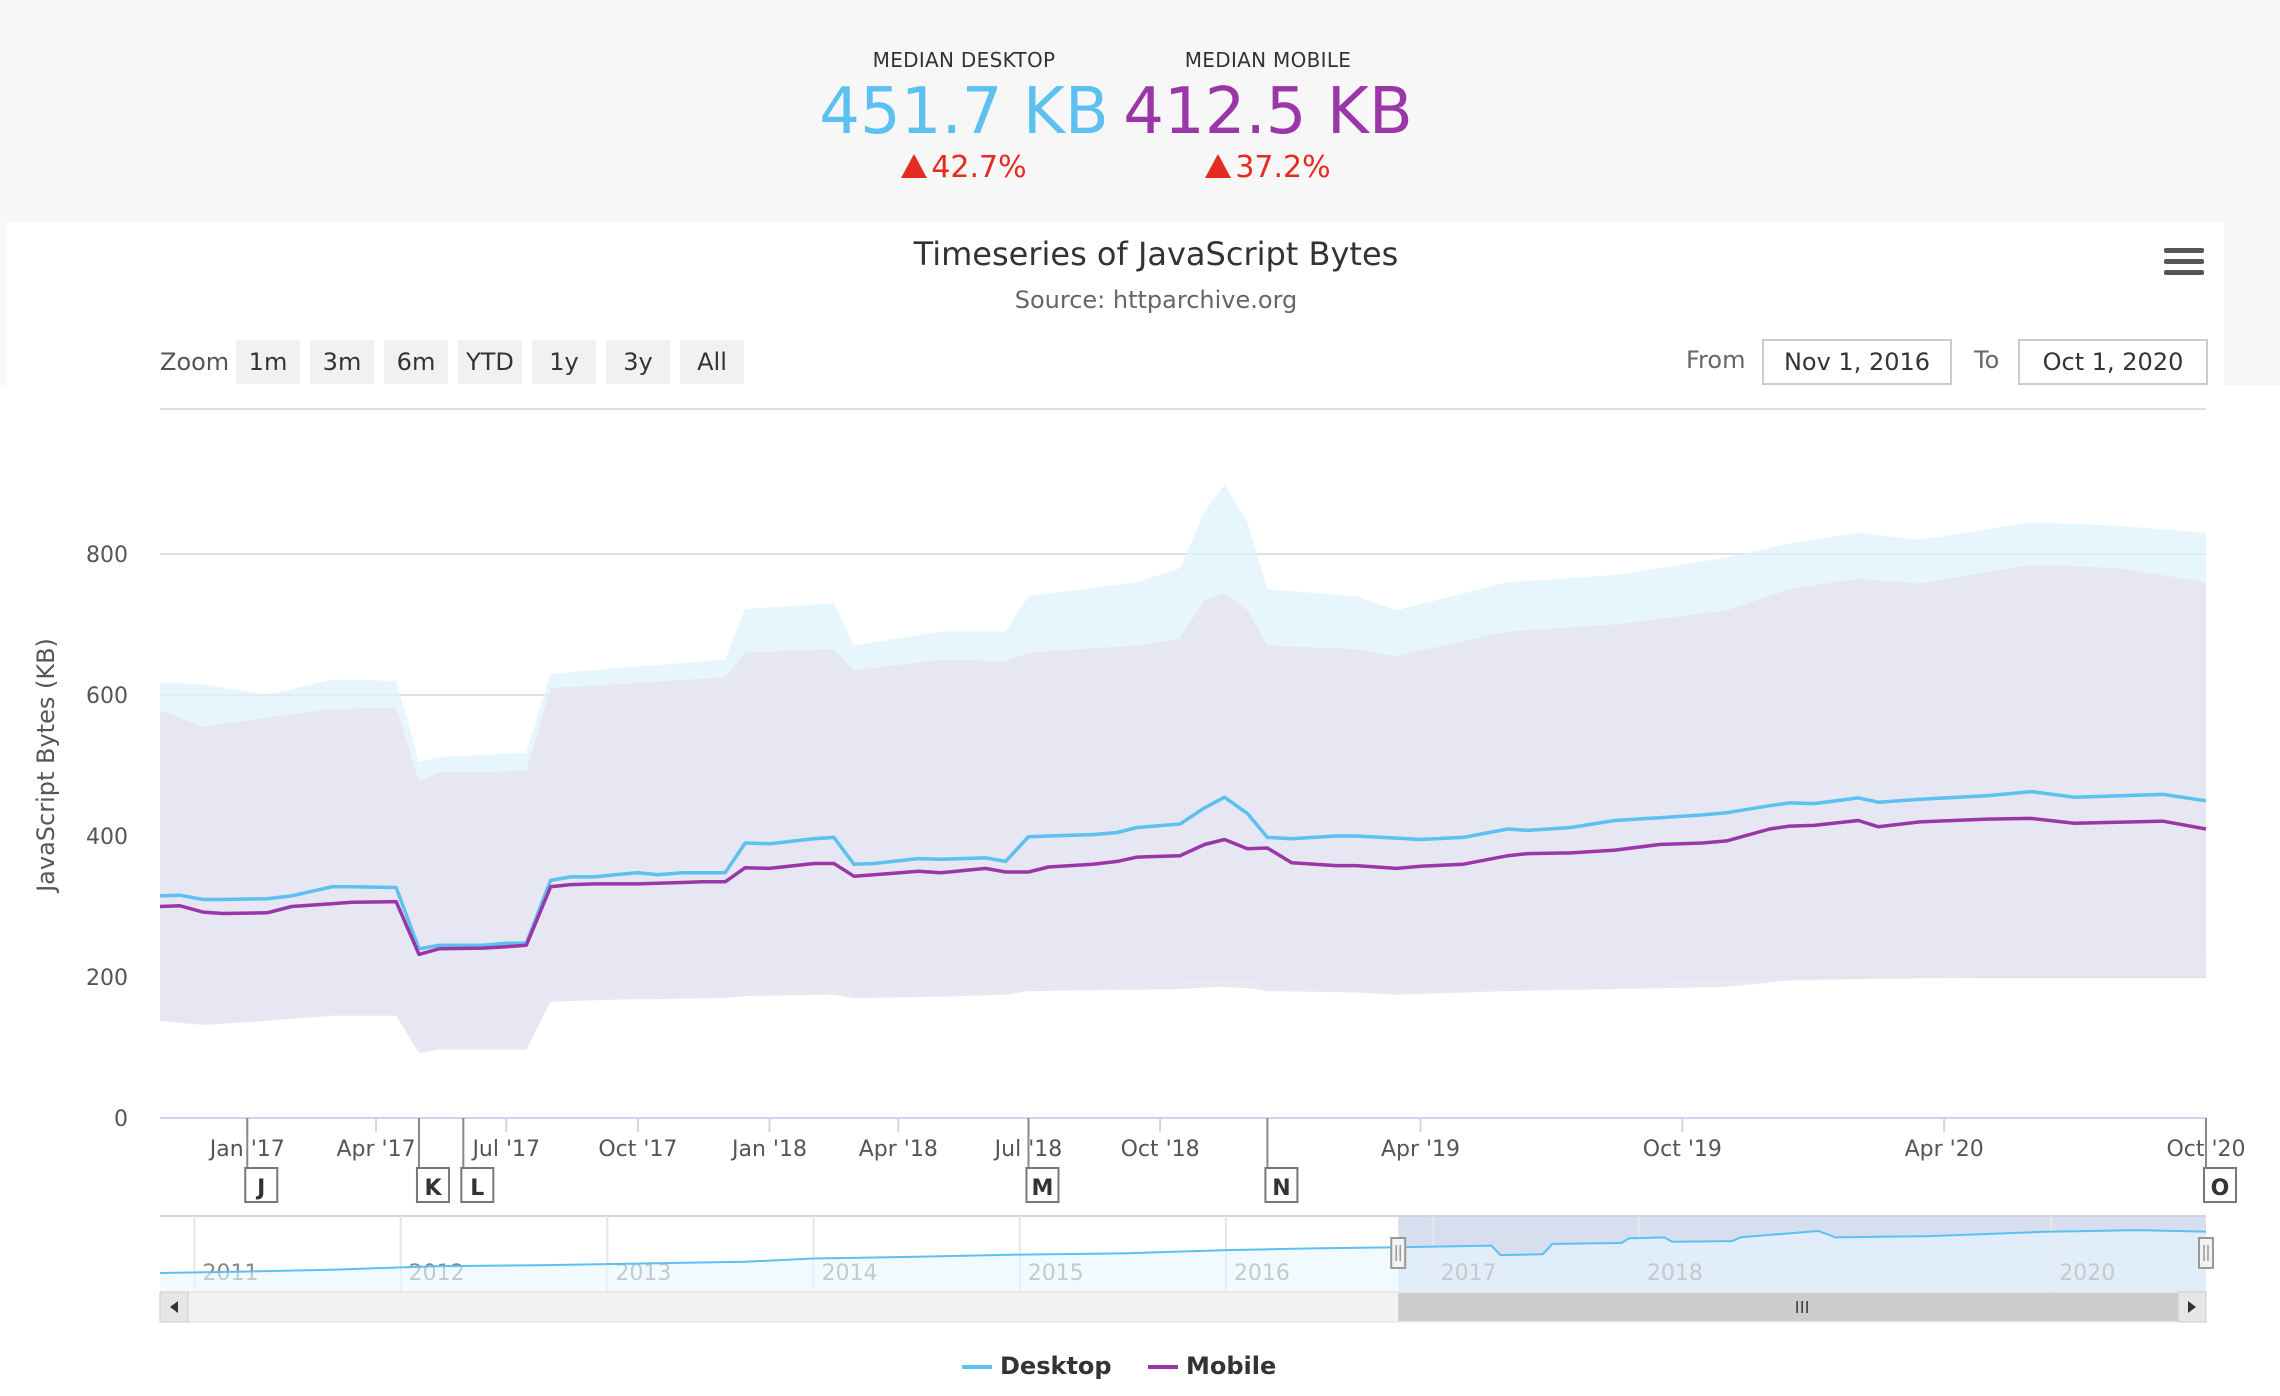 The width and height of the screenshot is (2280, 1396). What do you see at coordinates (121, 1119) in the screenshot?
I see `y-tick-label-0: 0` at bounding box center [121, 1119].